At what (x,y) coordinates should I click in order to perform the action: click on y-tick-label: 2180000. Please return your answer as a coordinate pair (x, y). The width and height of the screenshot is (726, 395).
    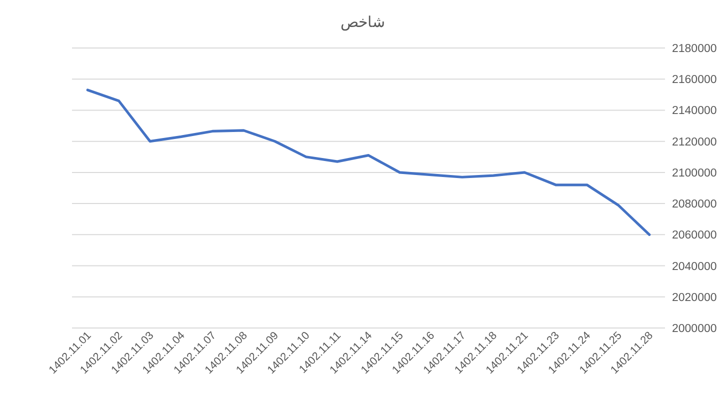
    Looking at the image, I should click on (694, 49).